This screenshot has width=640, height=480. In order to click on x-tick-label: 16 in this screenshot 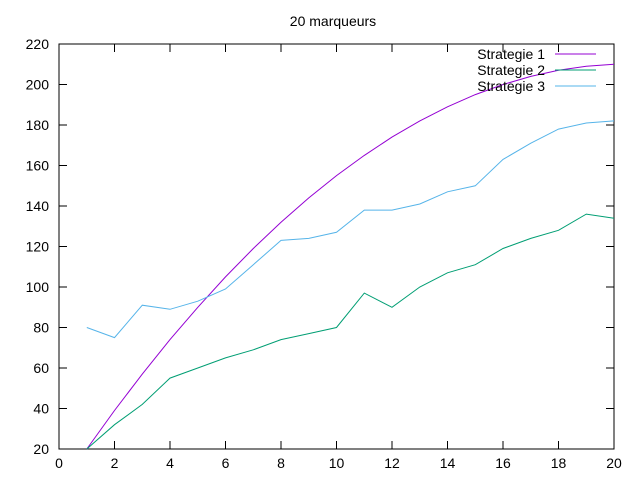, I will do `click(503, 463)`.